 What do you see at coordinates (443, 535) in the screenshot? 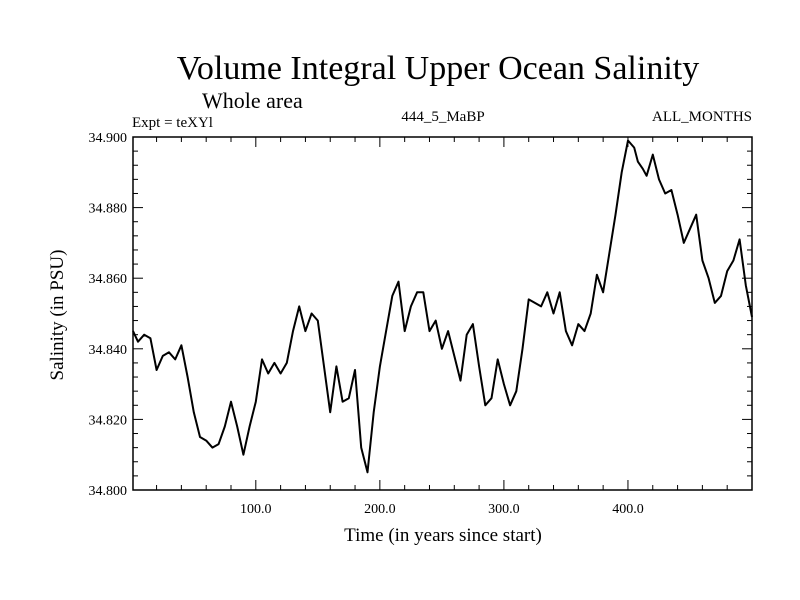
I see `x-axis-label: Time (in years since start)` at bounding box center [443, 535].